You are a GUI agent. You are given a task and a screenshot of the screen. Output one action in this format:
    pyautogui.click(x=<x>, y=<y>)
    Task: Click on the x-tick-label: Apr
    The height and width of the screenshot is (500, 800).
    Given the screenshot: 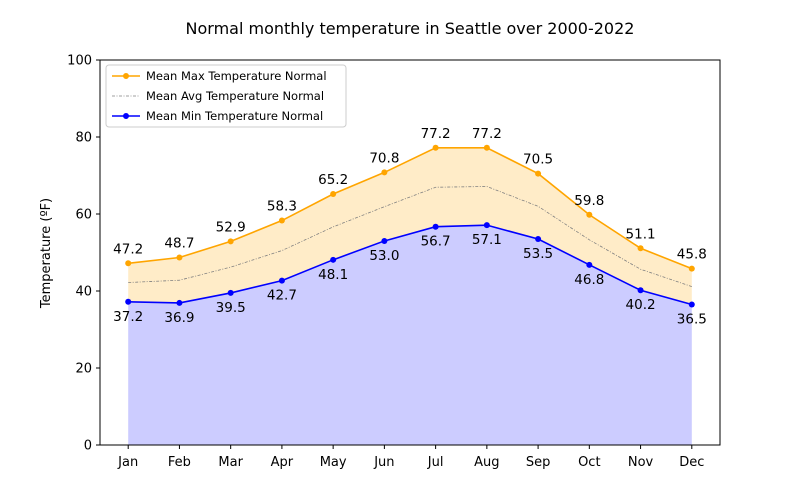 What is the action you would take?
    pyautogui.click(x=282, y=462)
    